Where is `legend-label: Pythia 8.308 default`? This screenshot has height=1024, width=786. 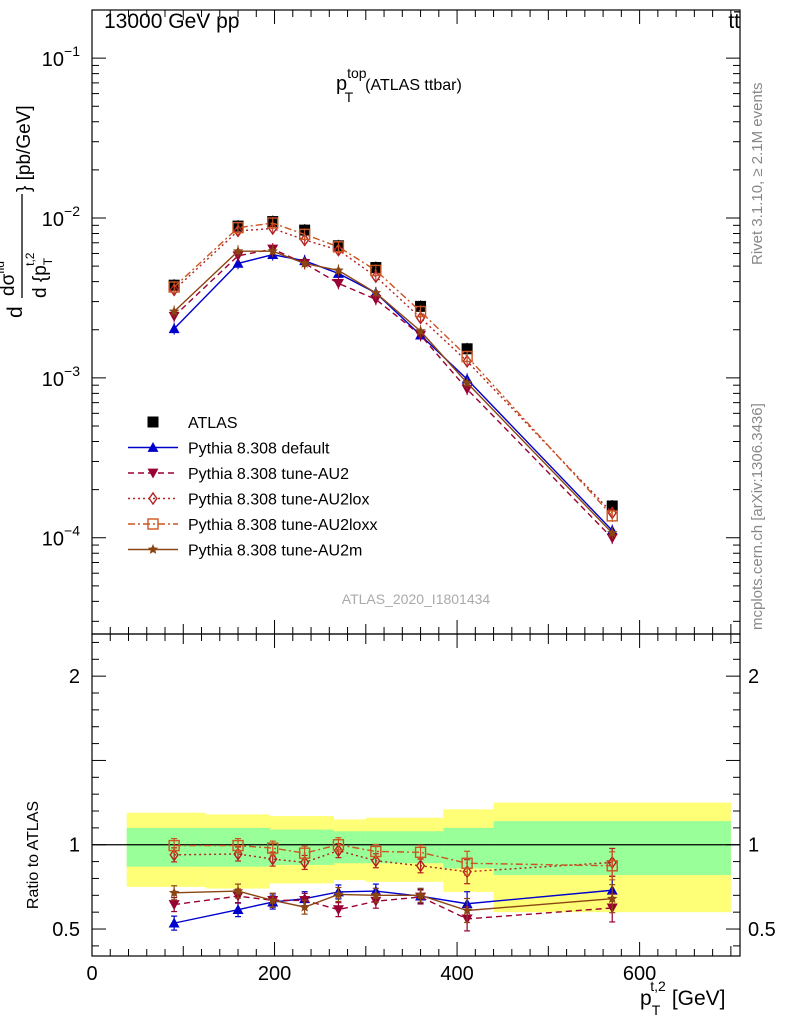 legend-label: Pythia 8.308 default is located at coordinates (259, 449).